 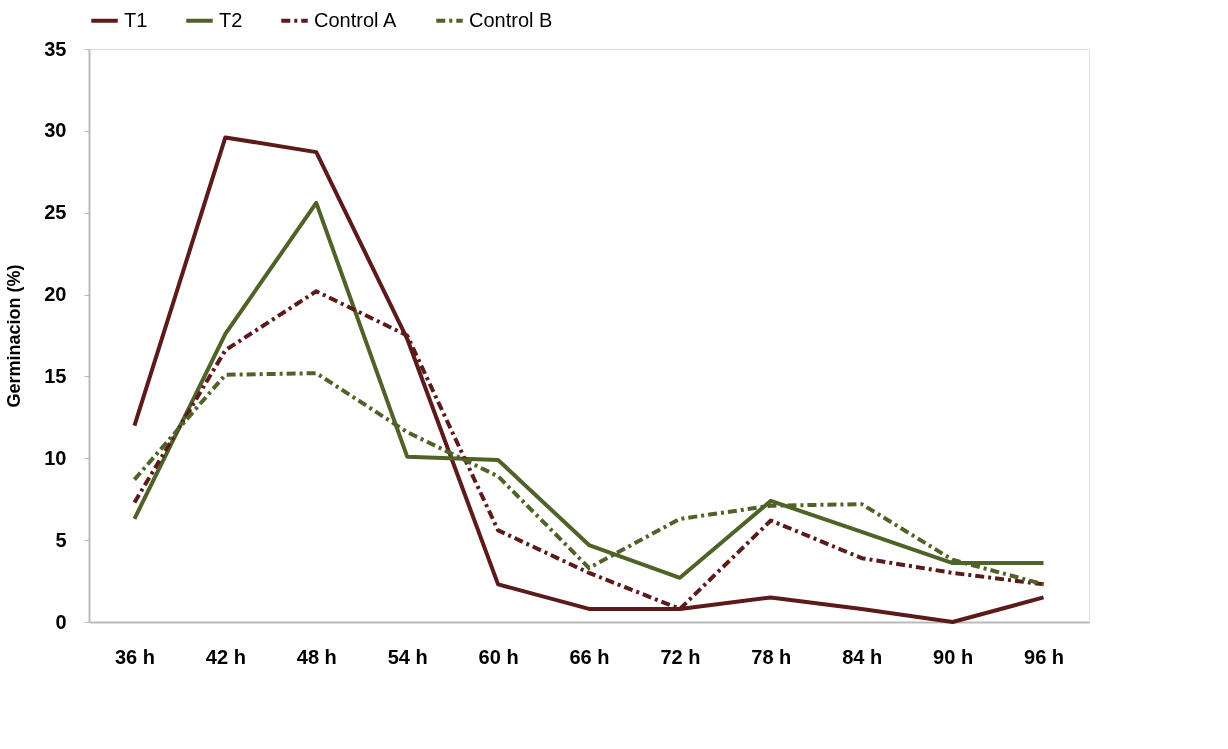 I want to click on legend-label: Control B, so click(x=511, y=19).